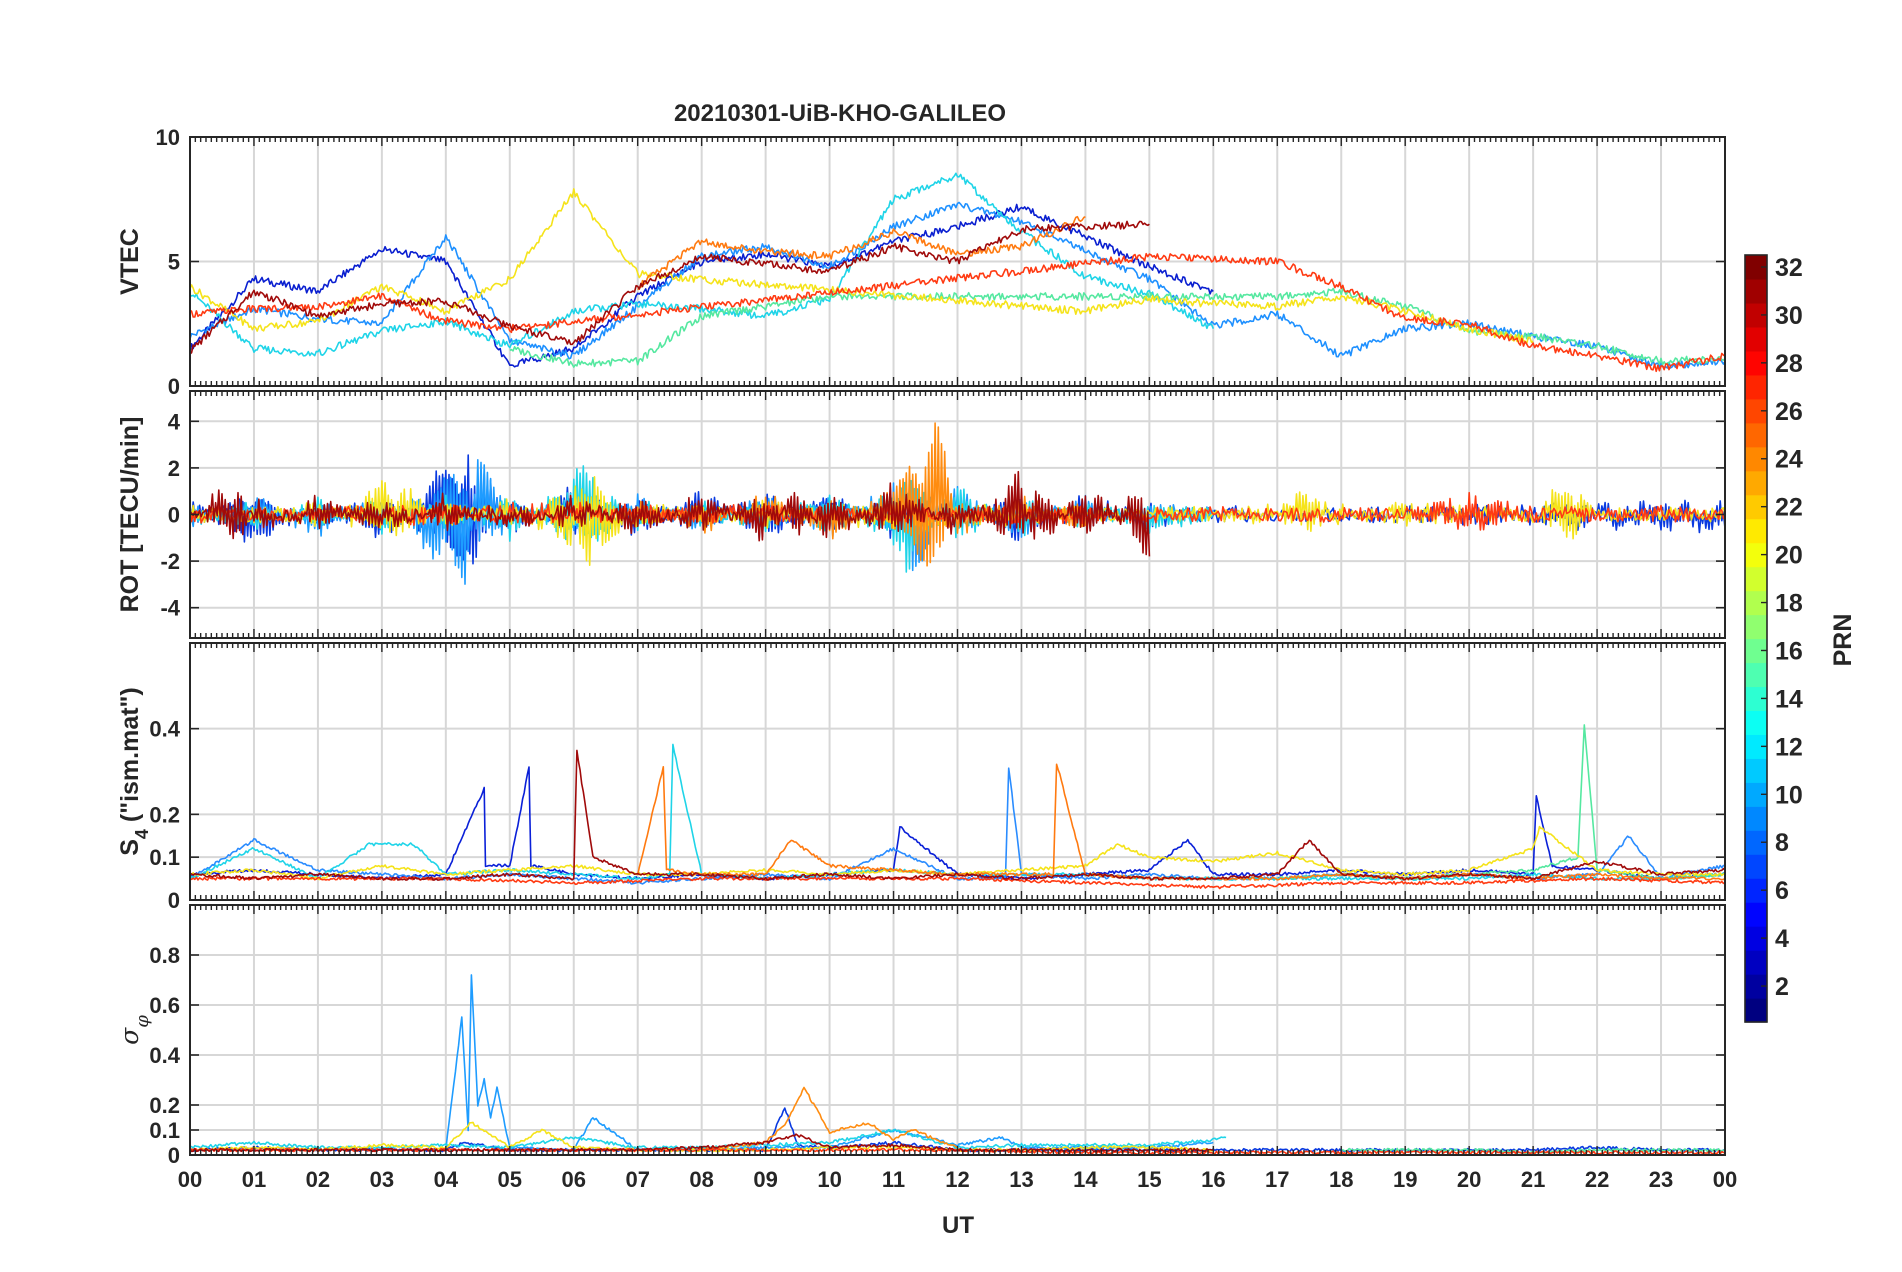 Image resolution: width=1902 pixels, height=1272 pixels. Describe the element at coordinates (174, 468) in the screenshot. I see `y-tick-label: 2` at that location.